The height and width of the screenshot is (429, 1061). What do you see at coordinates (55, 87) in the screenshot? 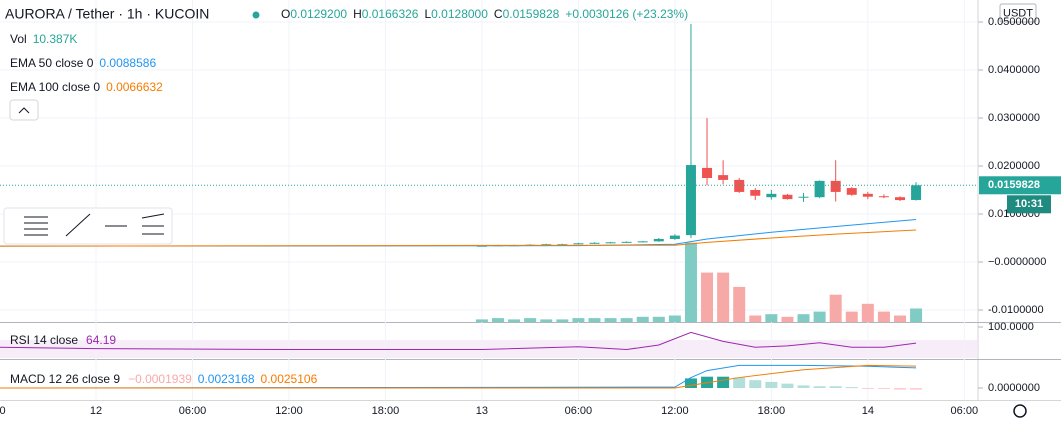
I see `indicator-name: EMA 100 close 0` at bounding box center [55, 87].